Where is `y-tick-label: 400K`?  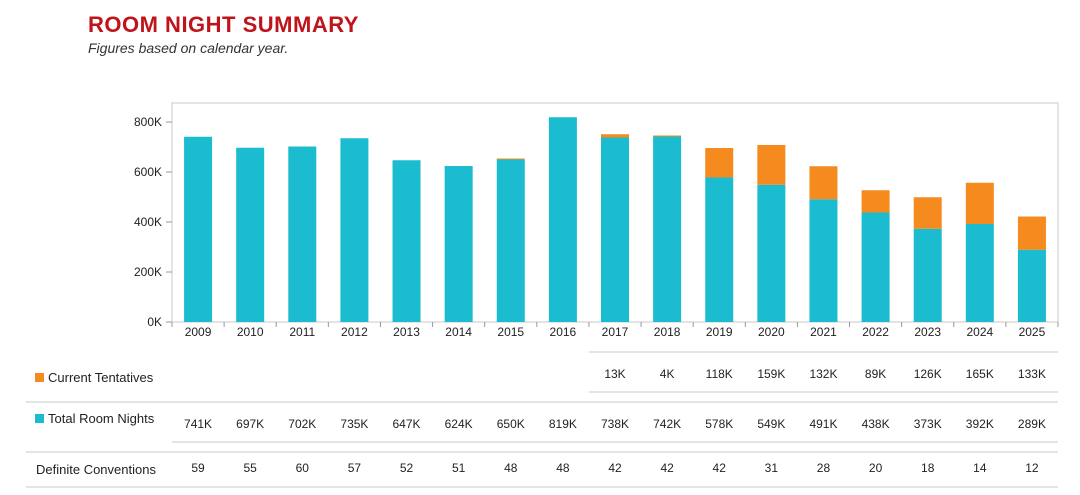 y-tick-label: 400K is located at coordinates (148, 222).